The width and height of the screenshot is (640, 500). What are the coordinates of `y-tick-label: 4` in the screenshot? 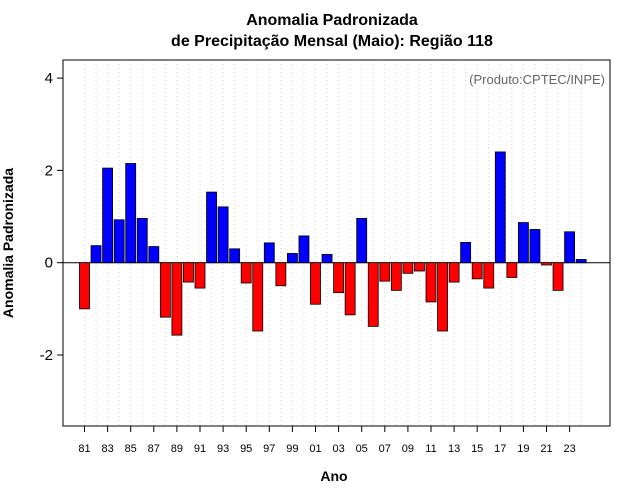 It's located at (49, 78).